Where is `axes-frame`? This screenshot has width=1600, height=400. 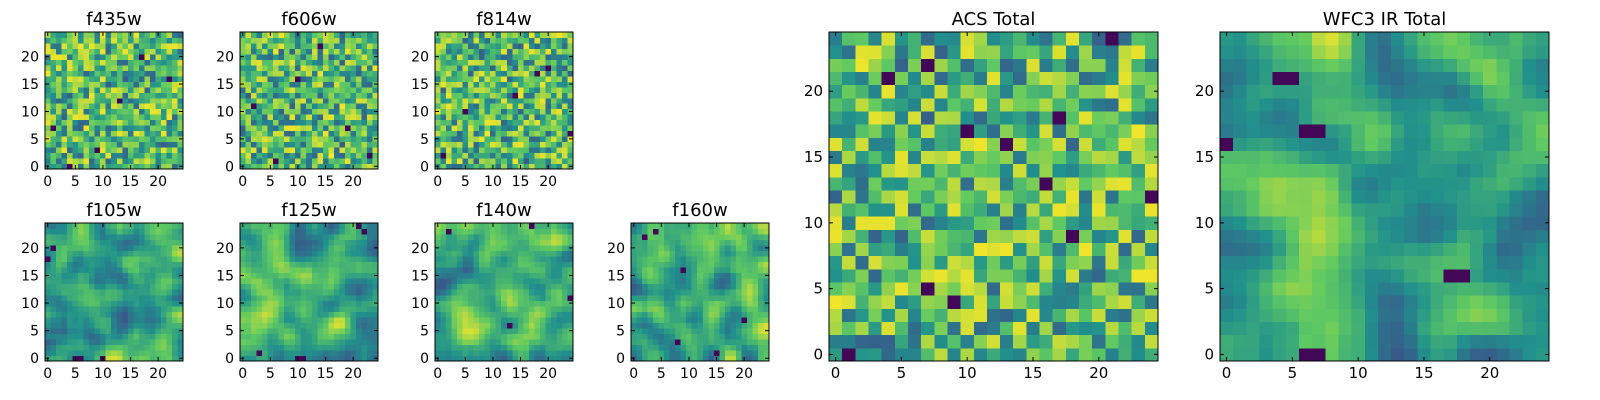 axes-frame is located at coordinates (309, 292).